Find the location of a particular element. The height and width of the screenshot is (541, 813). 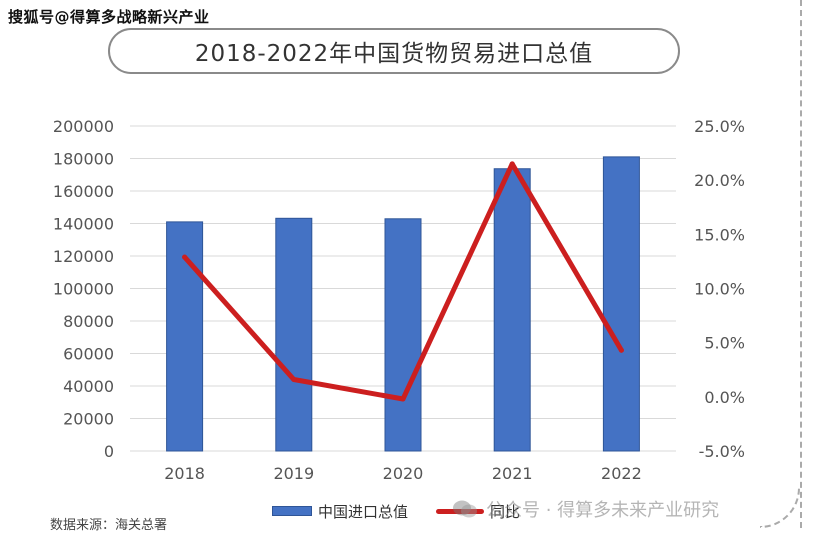

y-left-tick-label: 80000 is located at coordinates (88, 321).